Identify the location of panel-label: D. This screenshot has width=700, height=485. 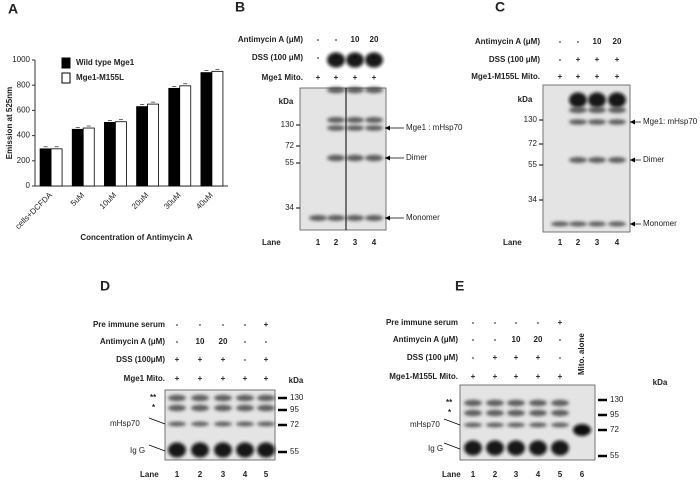
(105, 286).